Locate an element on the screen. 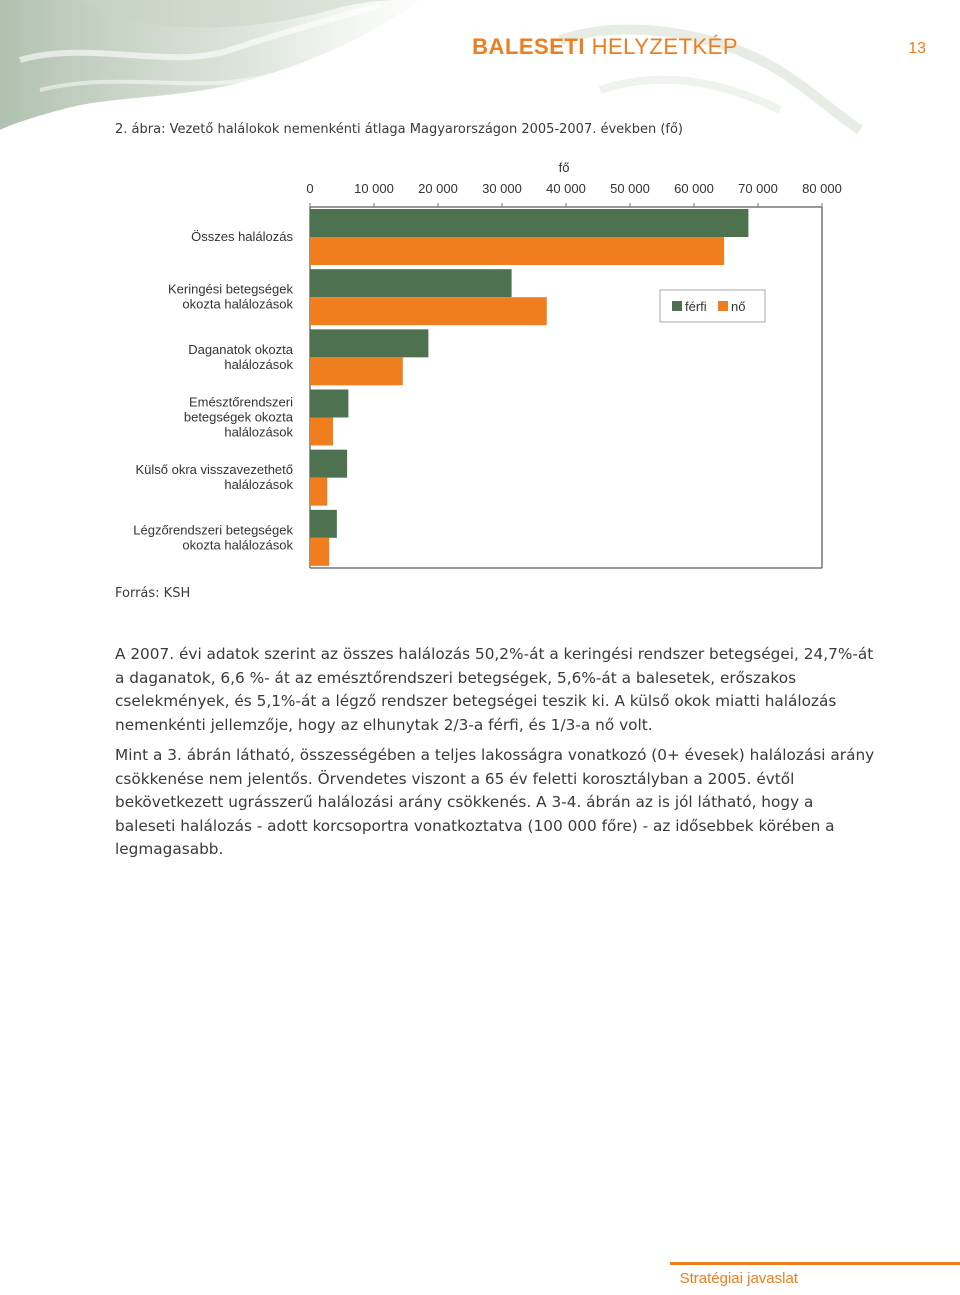 Image resolution: width=960 pixels, height=1295 pixels. x-tick-label: 80 000 is located at coordinates (822, 188).